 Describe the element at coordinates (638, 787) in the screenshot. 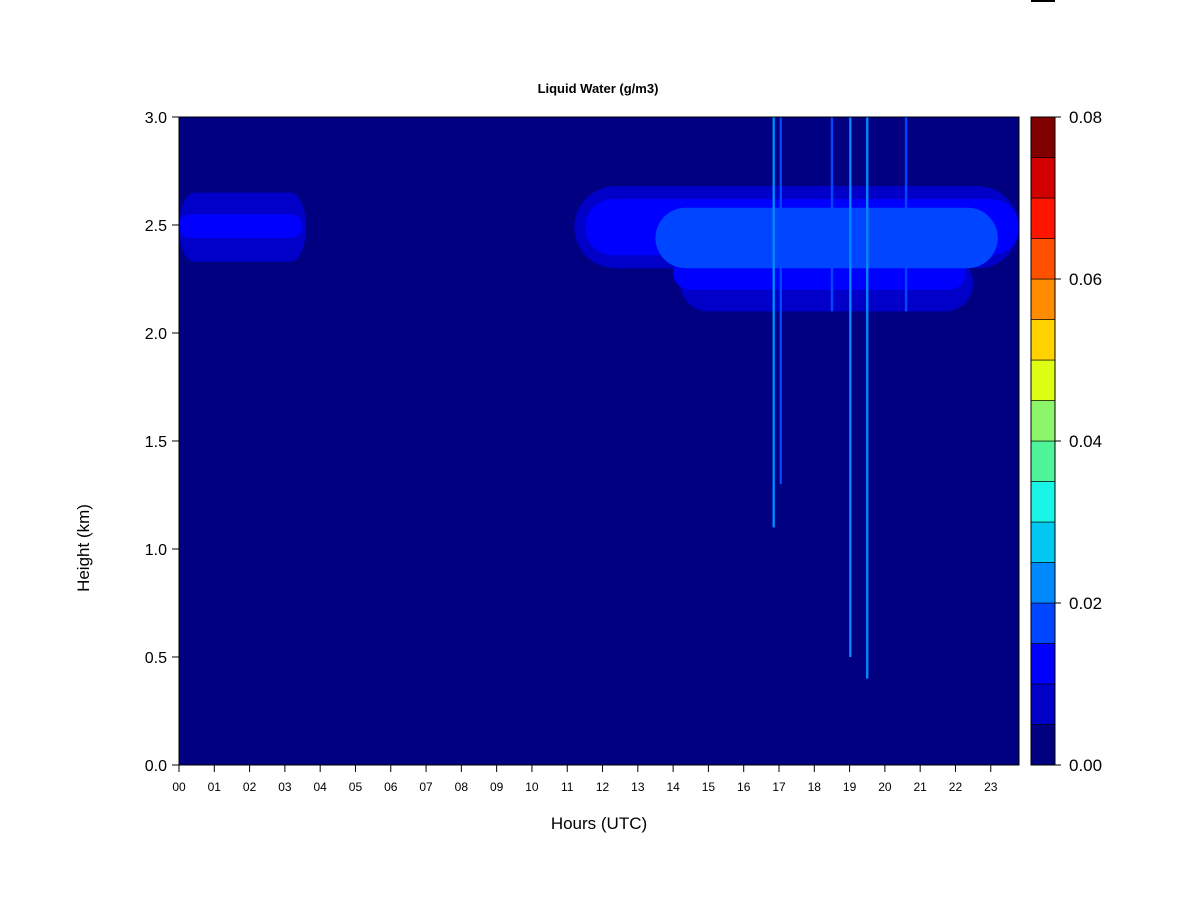

I see `x-tick-label: 13` at that location.